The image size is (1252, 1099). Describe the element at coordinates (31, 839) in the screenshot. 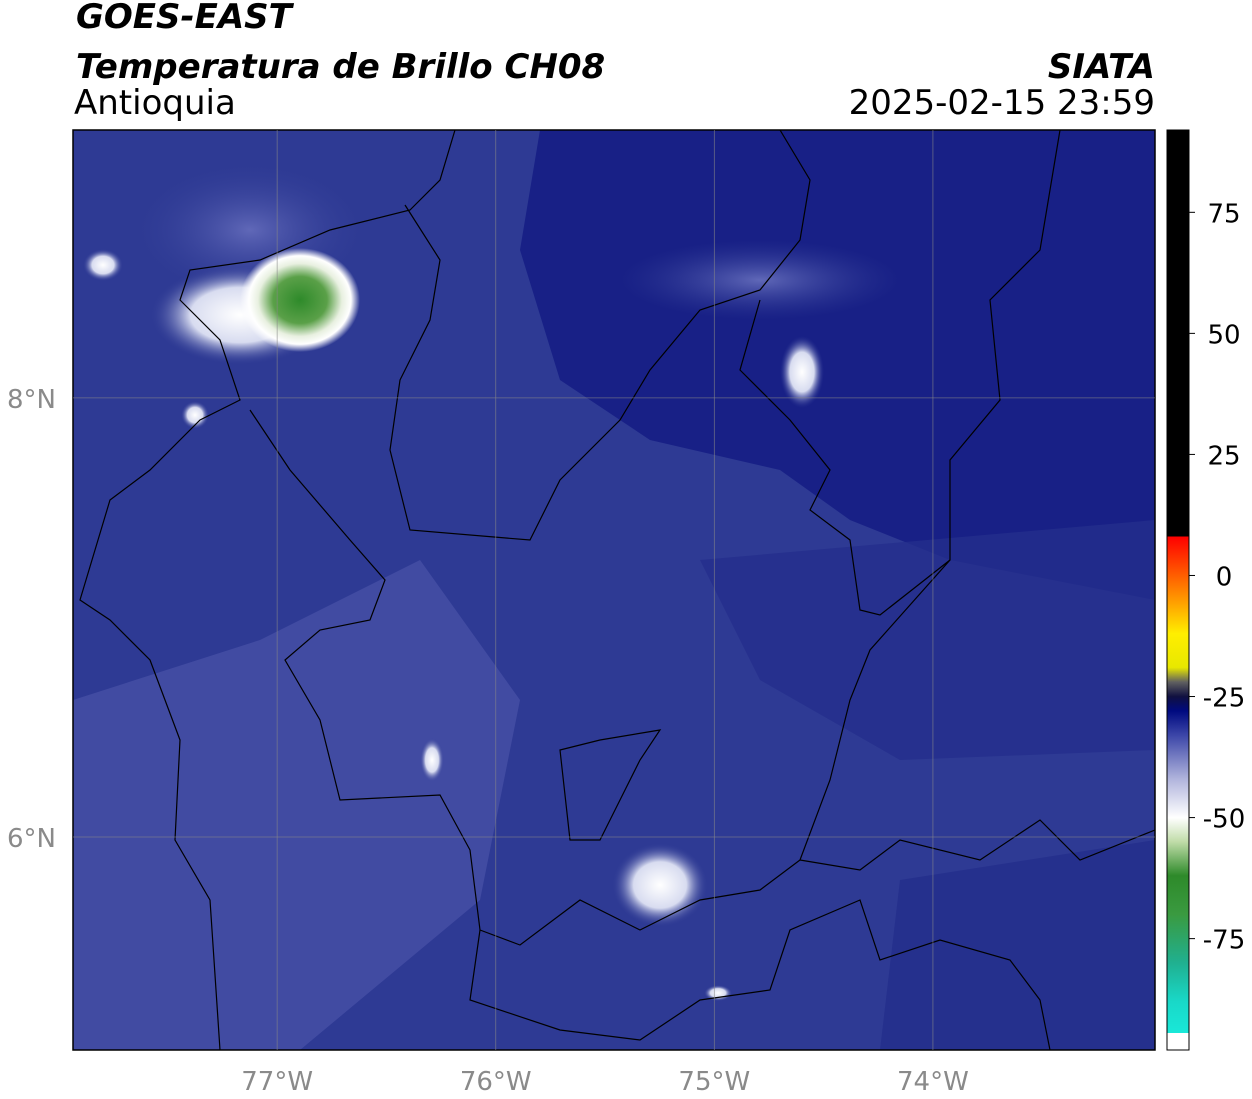

I see `y-tick-label: 6°N` at that location.